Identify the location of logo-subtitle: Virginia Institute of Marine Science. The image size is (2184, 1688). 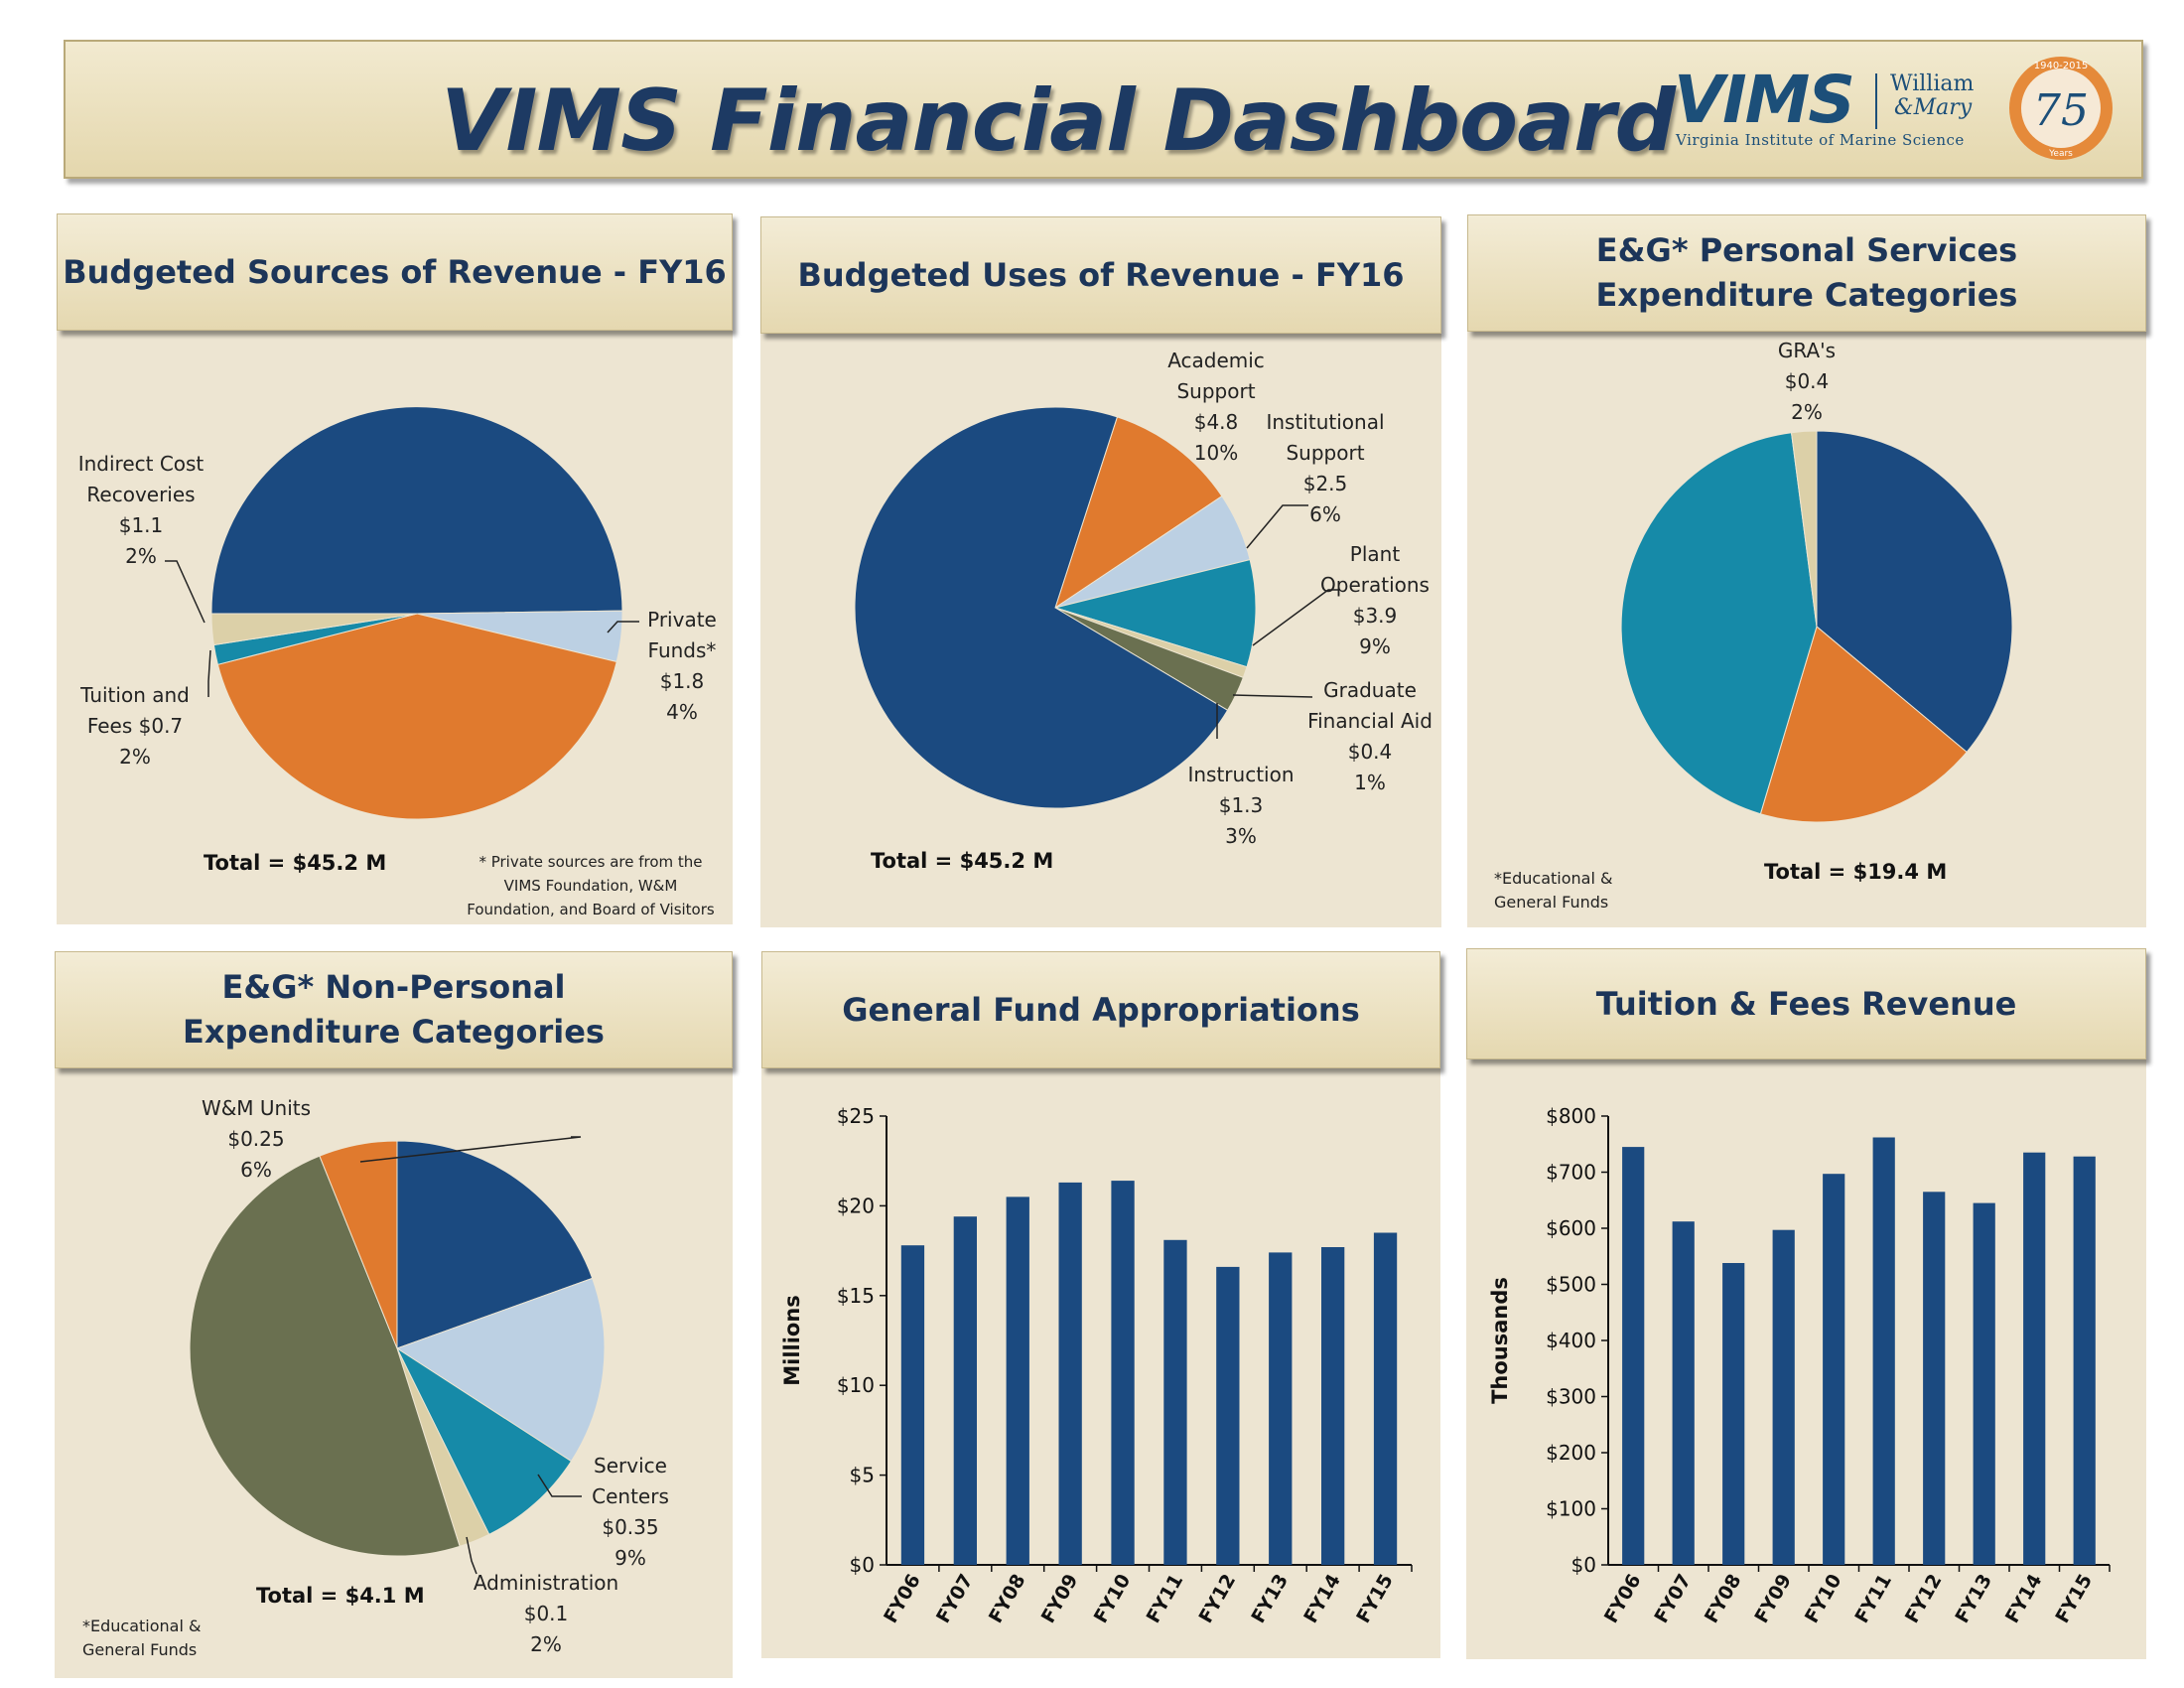
(1820, 140).